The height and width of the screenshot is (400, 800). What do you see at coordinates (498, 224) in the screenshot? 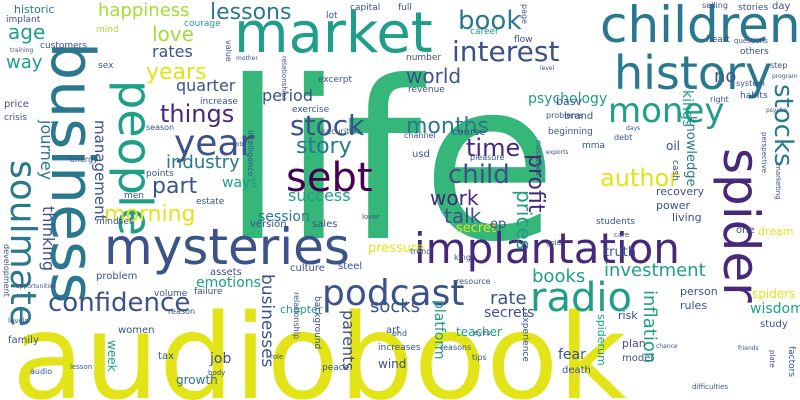
I see `word-ep: ep` at bounding box center [498, 224].